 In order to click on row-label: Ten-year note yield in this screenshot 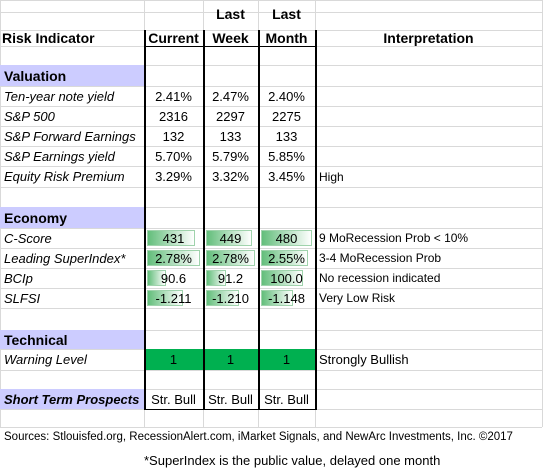, I will do `click(59, 96)`.